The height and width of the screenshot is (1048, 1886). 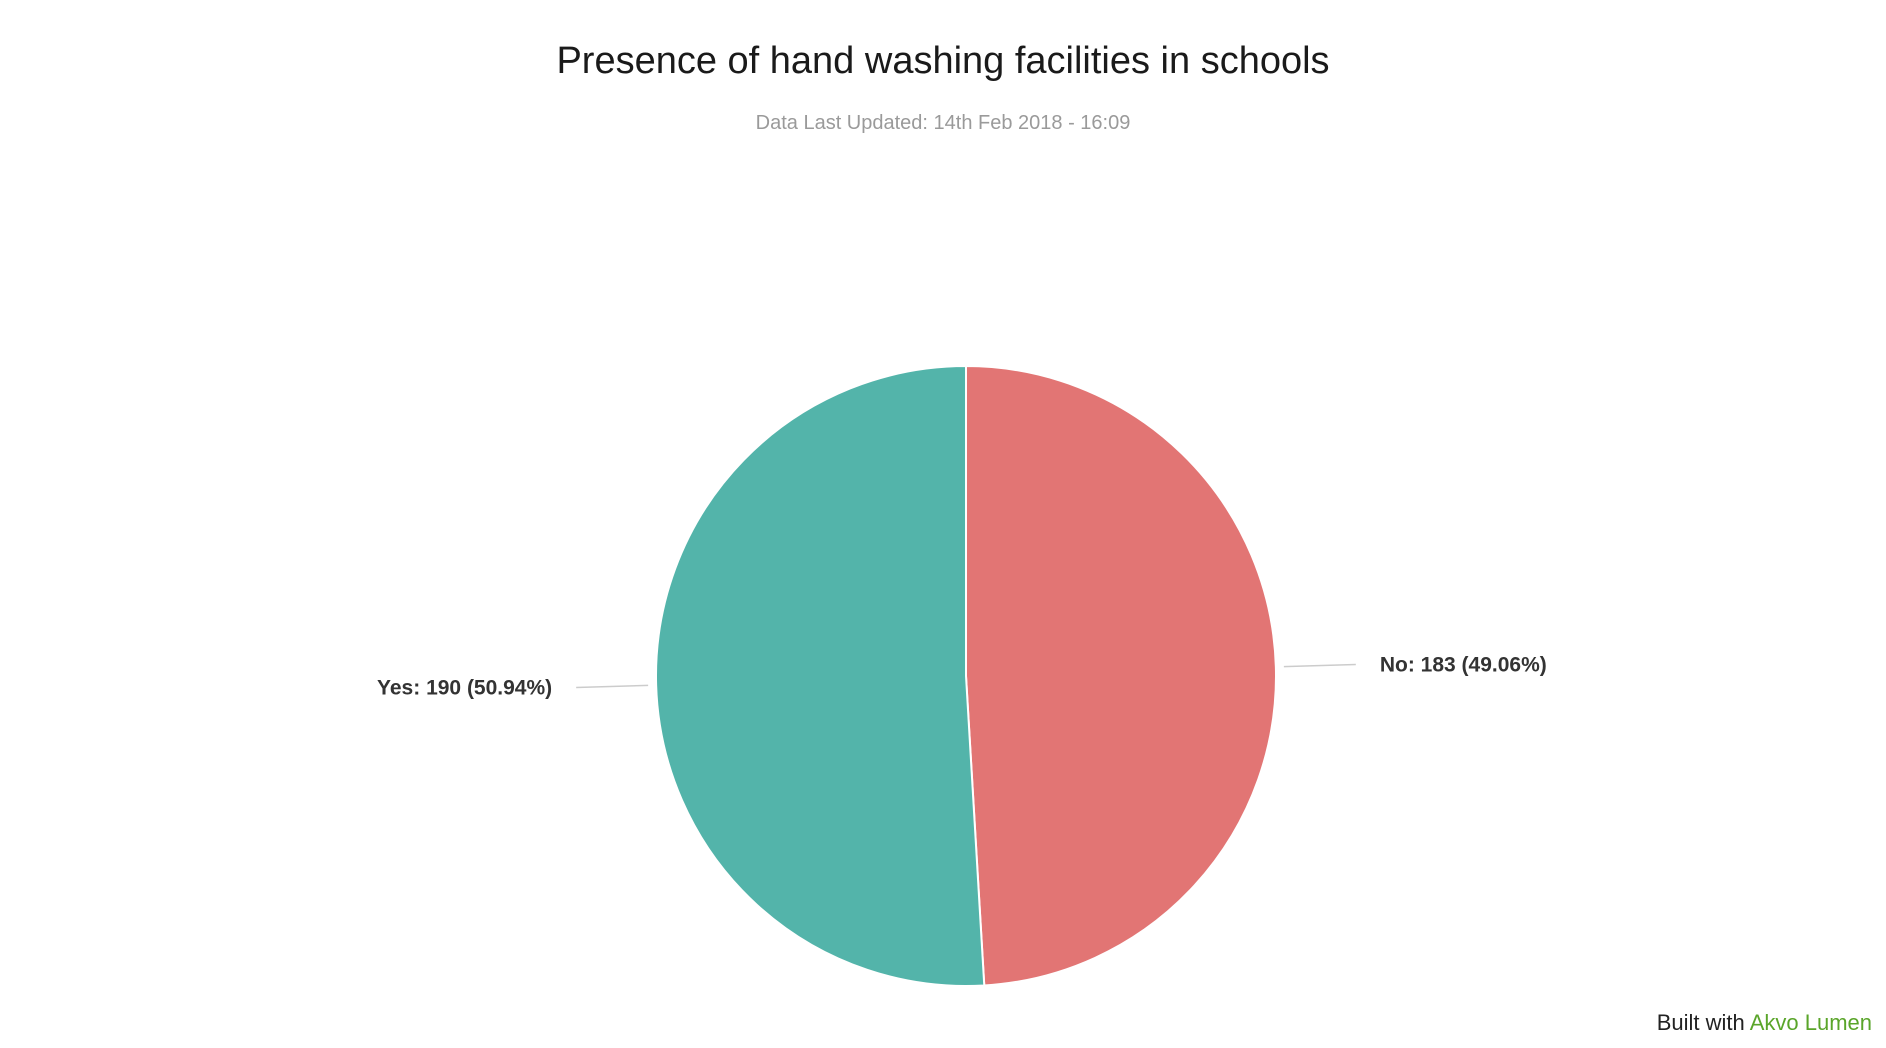 I want to click on pie-slice-no, so click(x=1121, y=675).